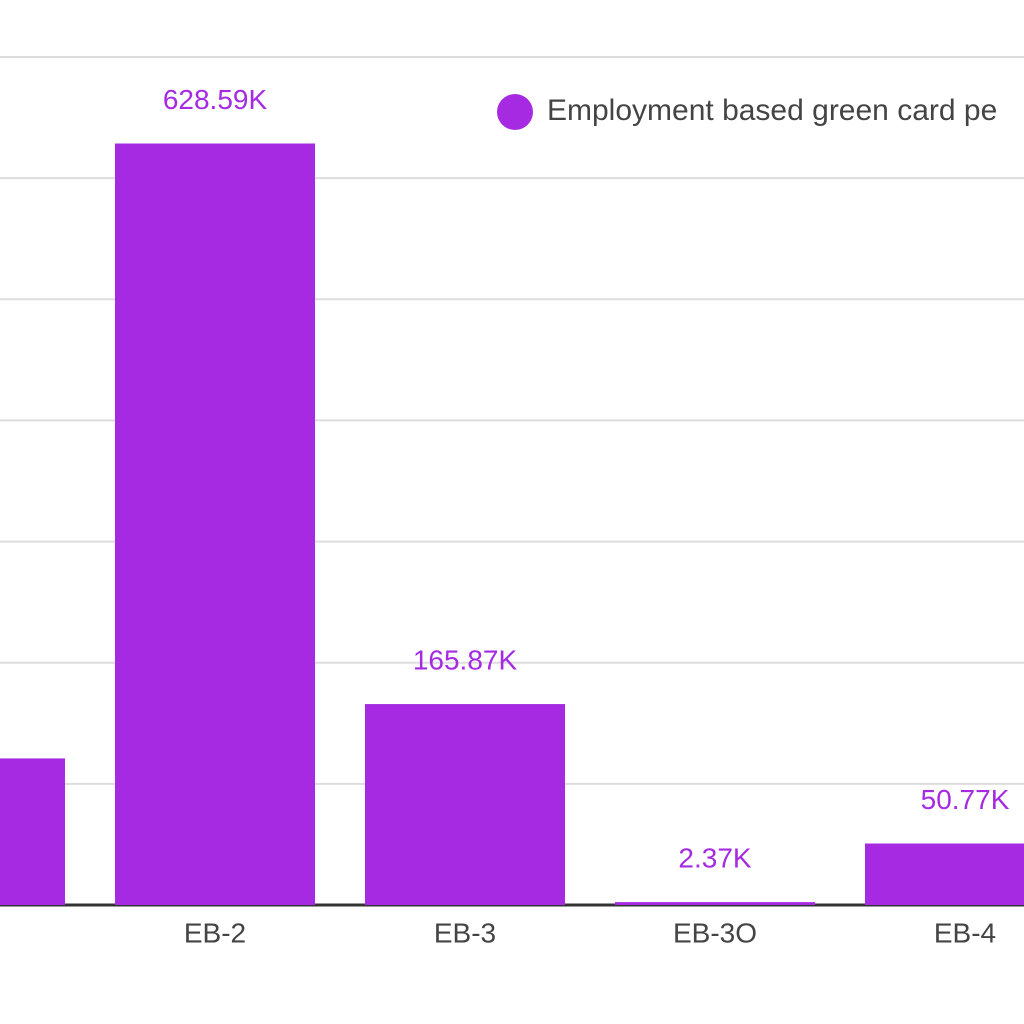  I want to click on x-tick-label: EB-4, so click(965, 932).